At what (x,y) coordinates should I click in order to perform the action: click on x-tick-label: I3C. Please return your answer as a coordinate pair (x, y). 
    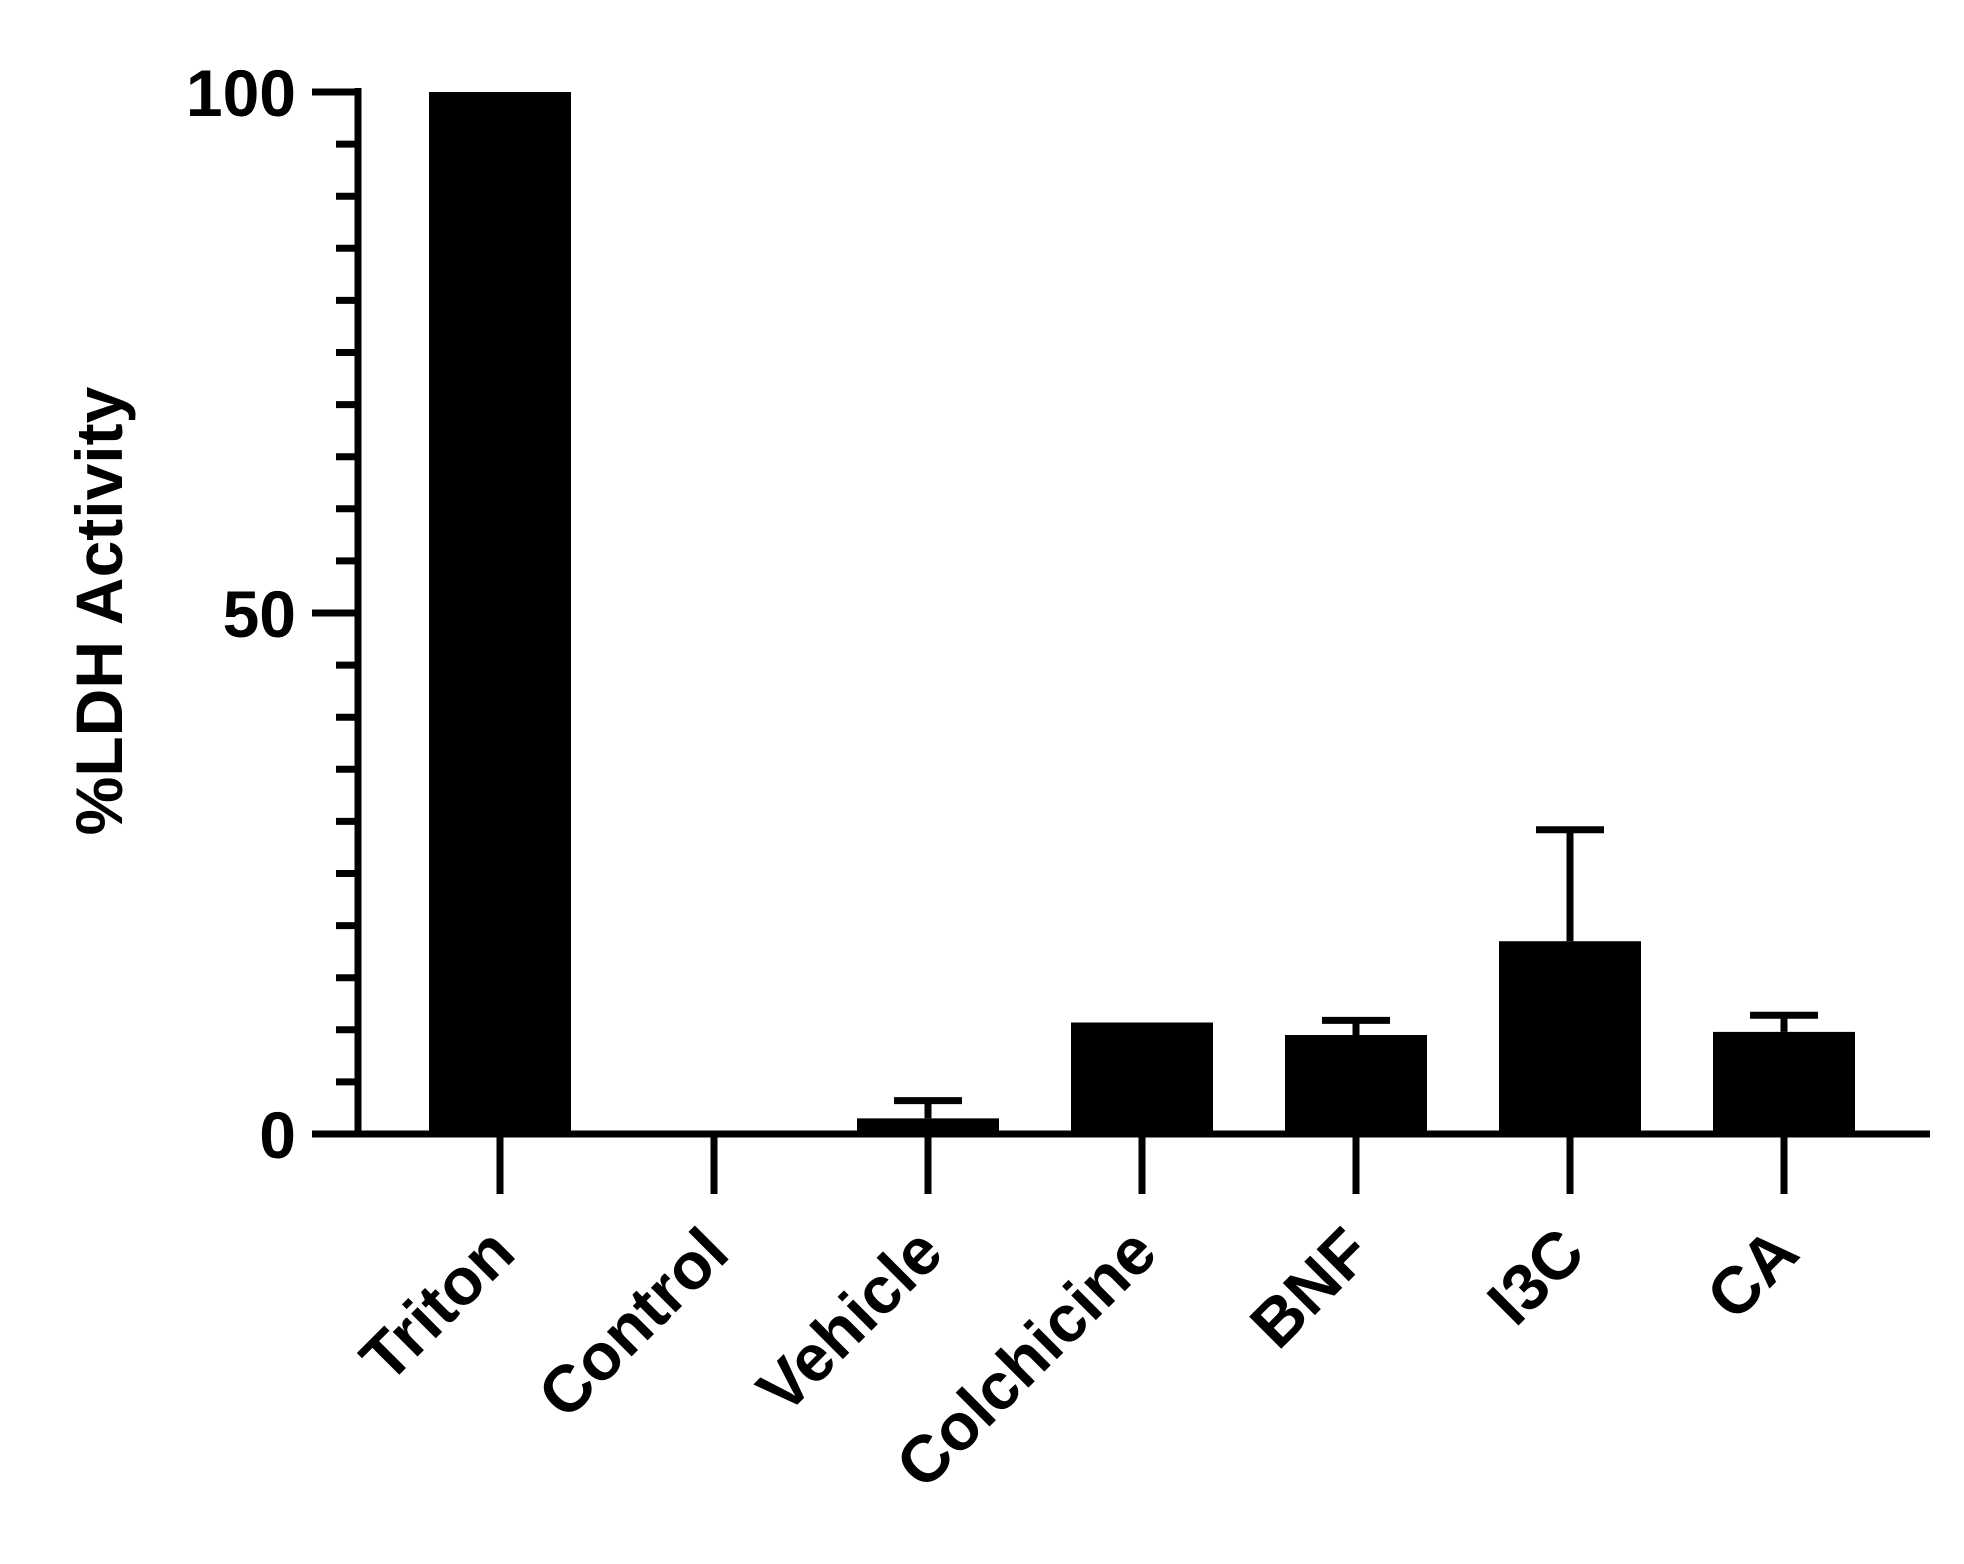
    Looking at the image, I should click on (1535, 1276).